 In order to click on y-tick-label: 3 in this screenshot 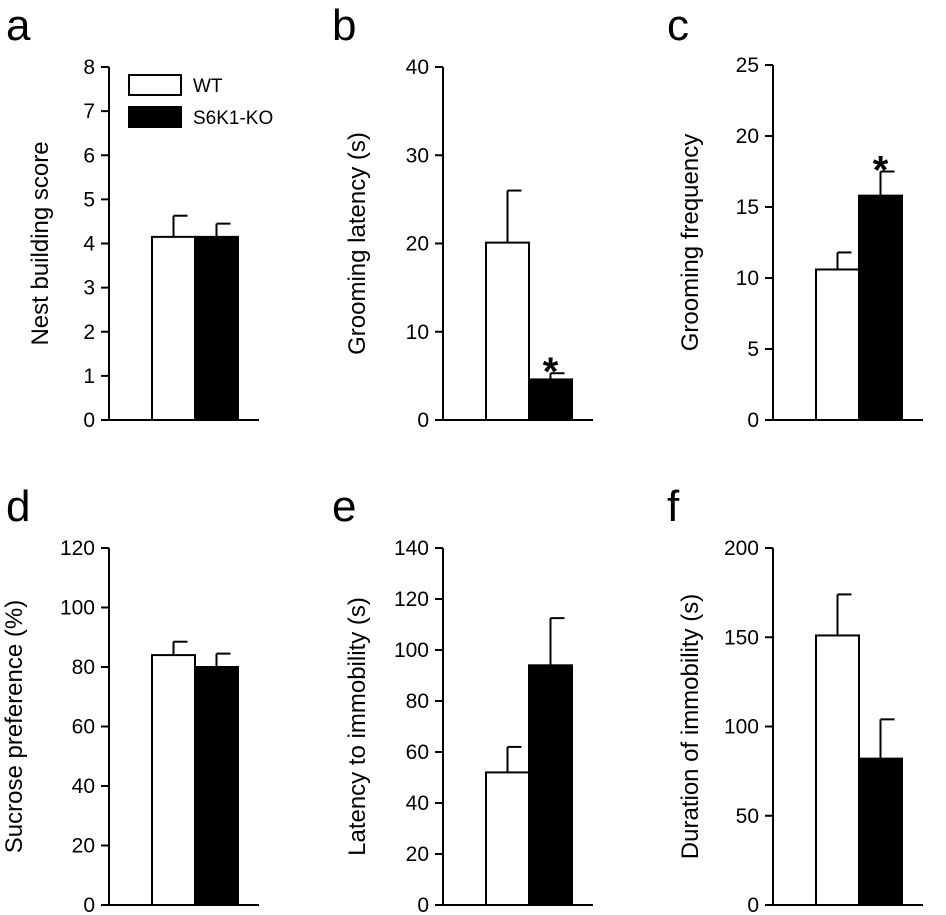, I will do `click(89, 288)`.